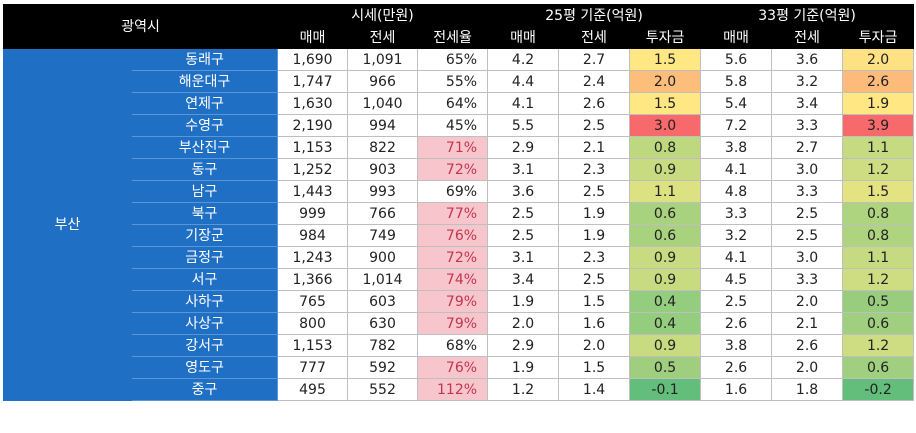  I want to click on p25-invest-cell: -0.1, so click(665, 389).